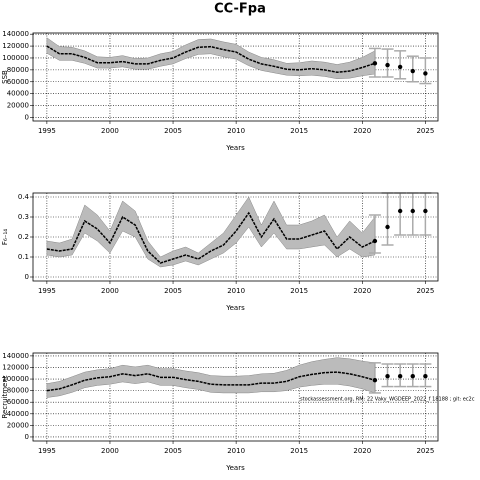 This screenshot has height=480, width=480. What do you see at coordinates (5, 77) in the screenshot?
I see `y-axis-label: SSB` at bounding box center [5, 77].